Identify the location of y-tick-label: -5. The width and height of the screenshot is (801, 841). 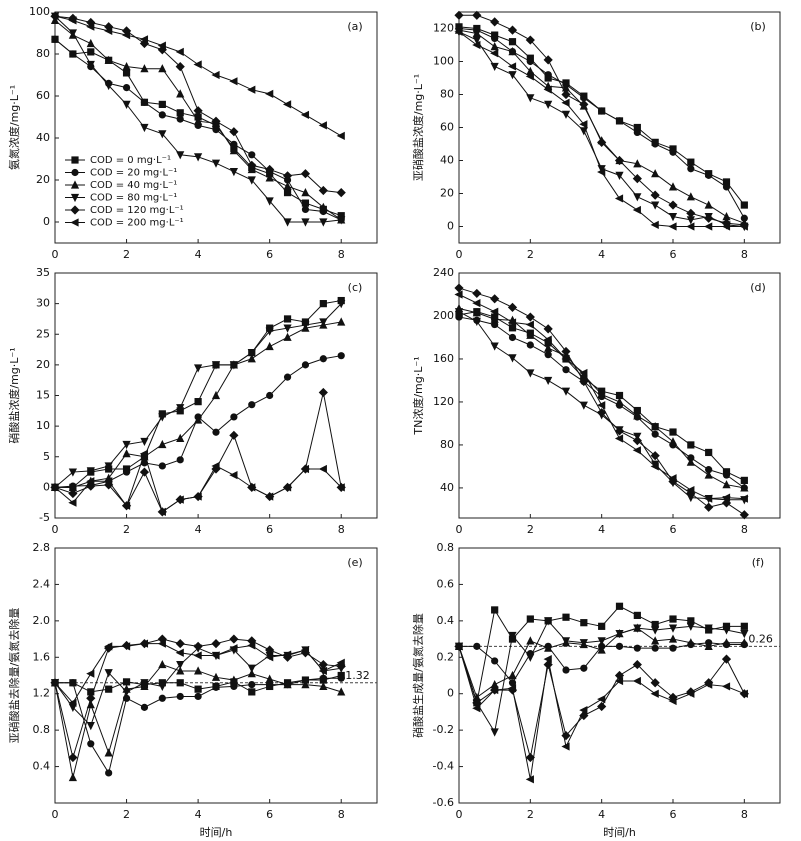
(44, 517).